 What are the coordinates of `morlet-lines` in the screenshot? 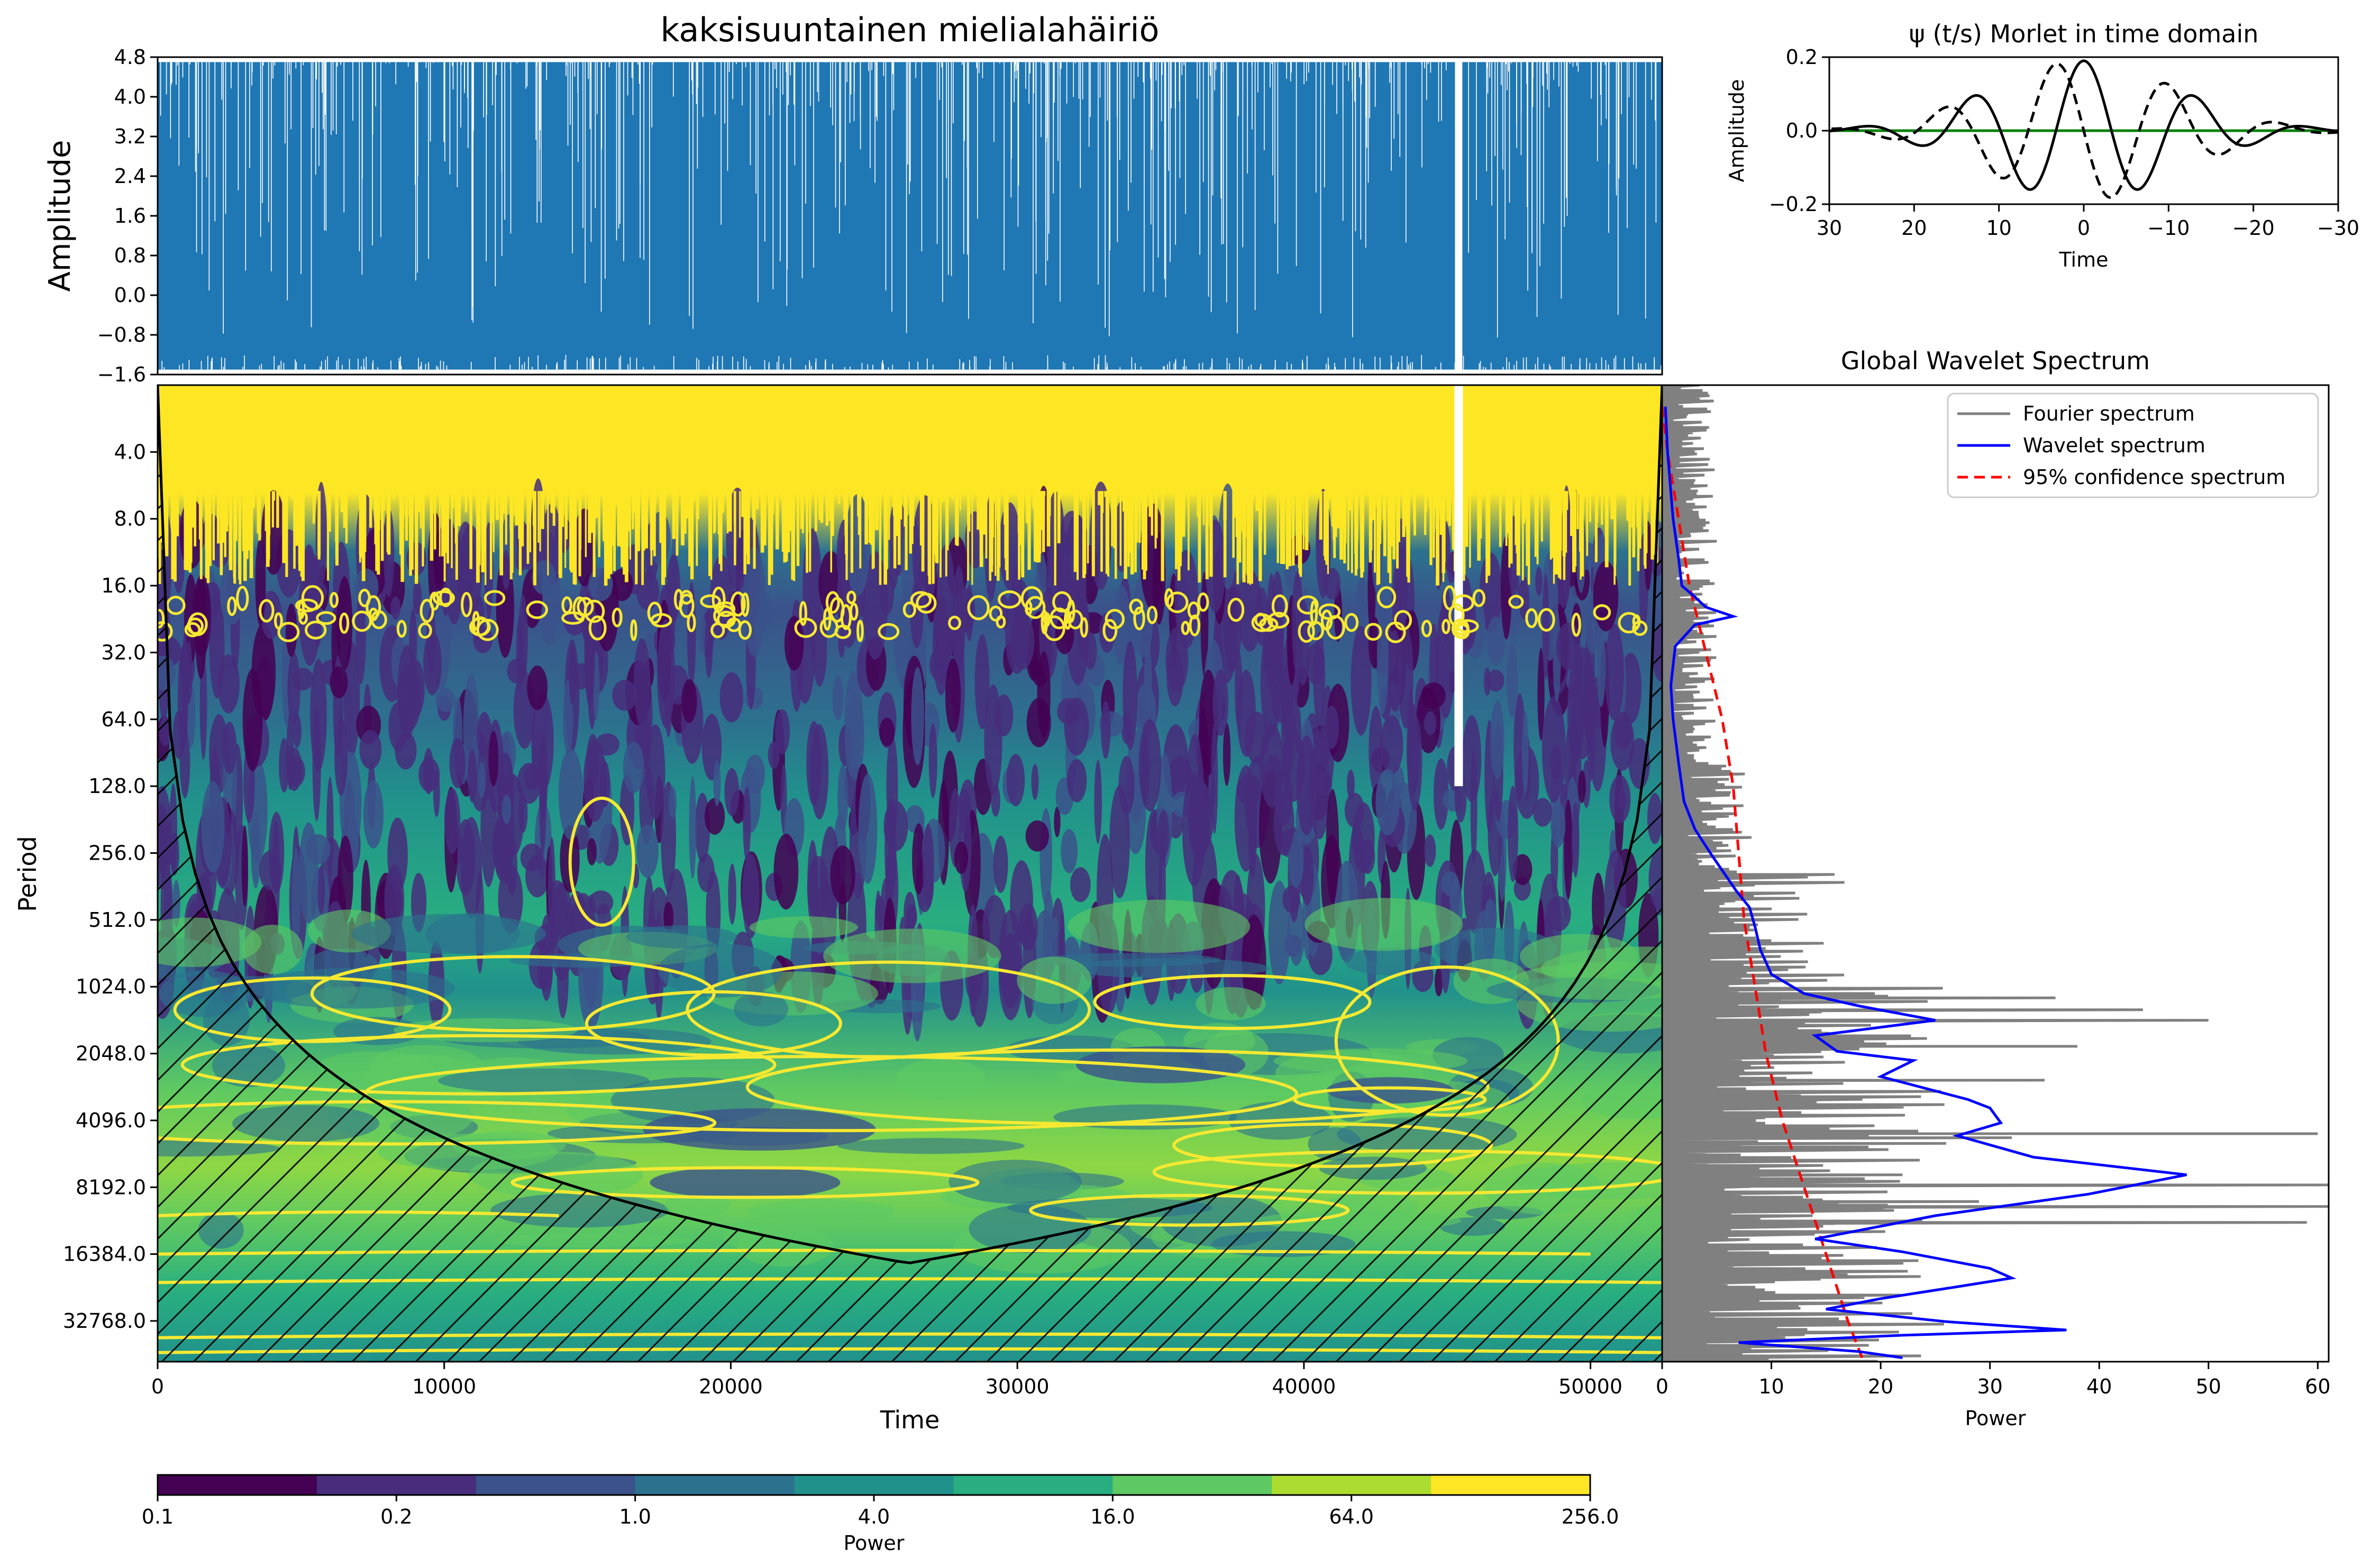 It's located at (2083, 129).